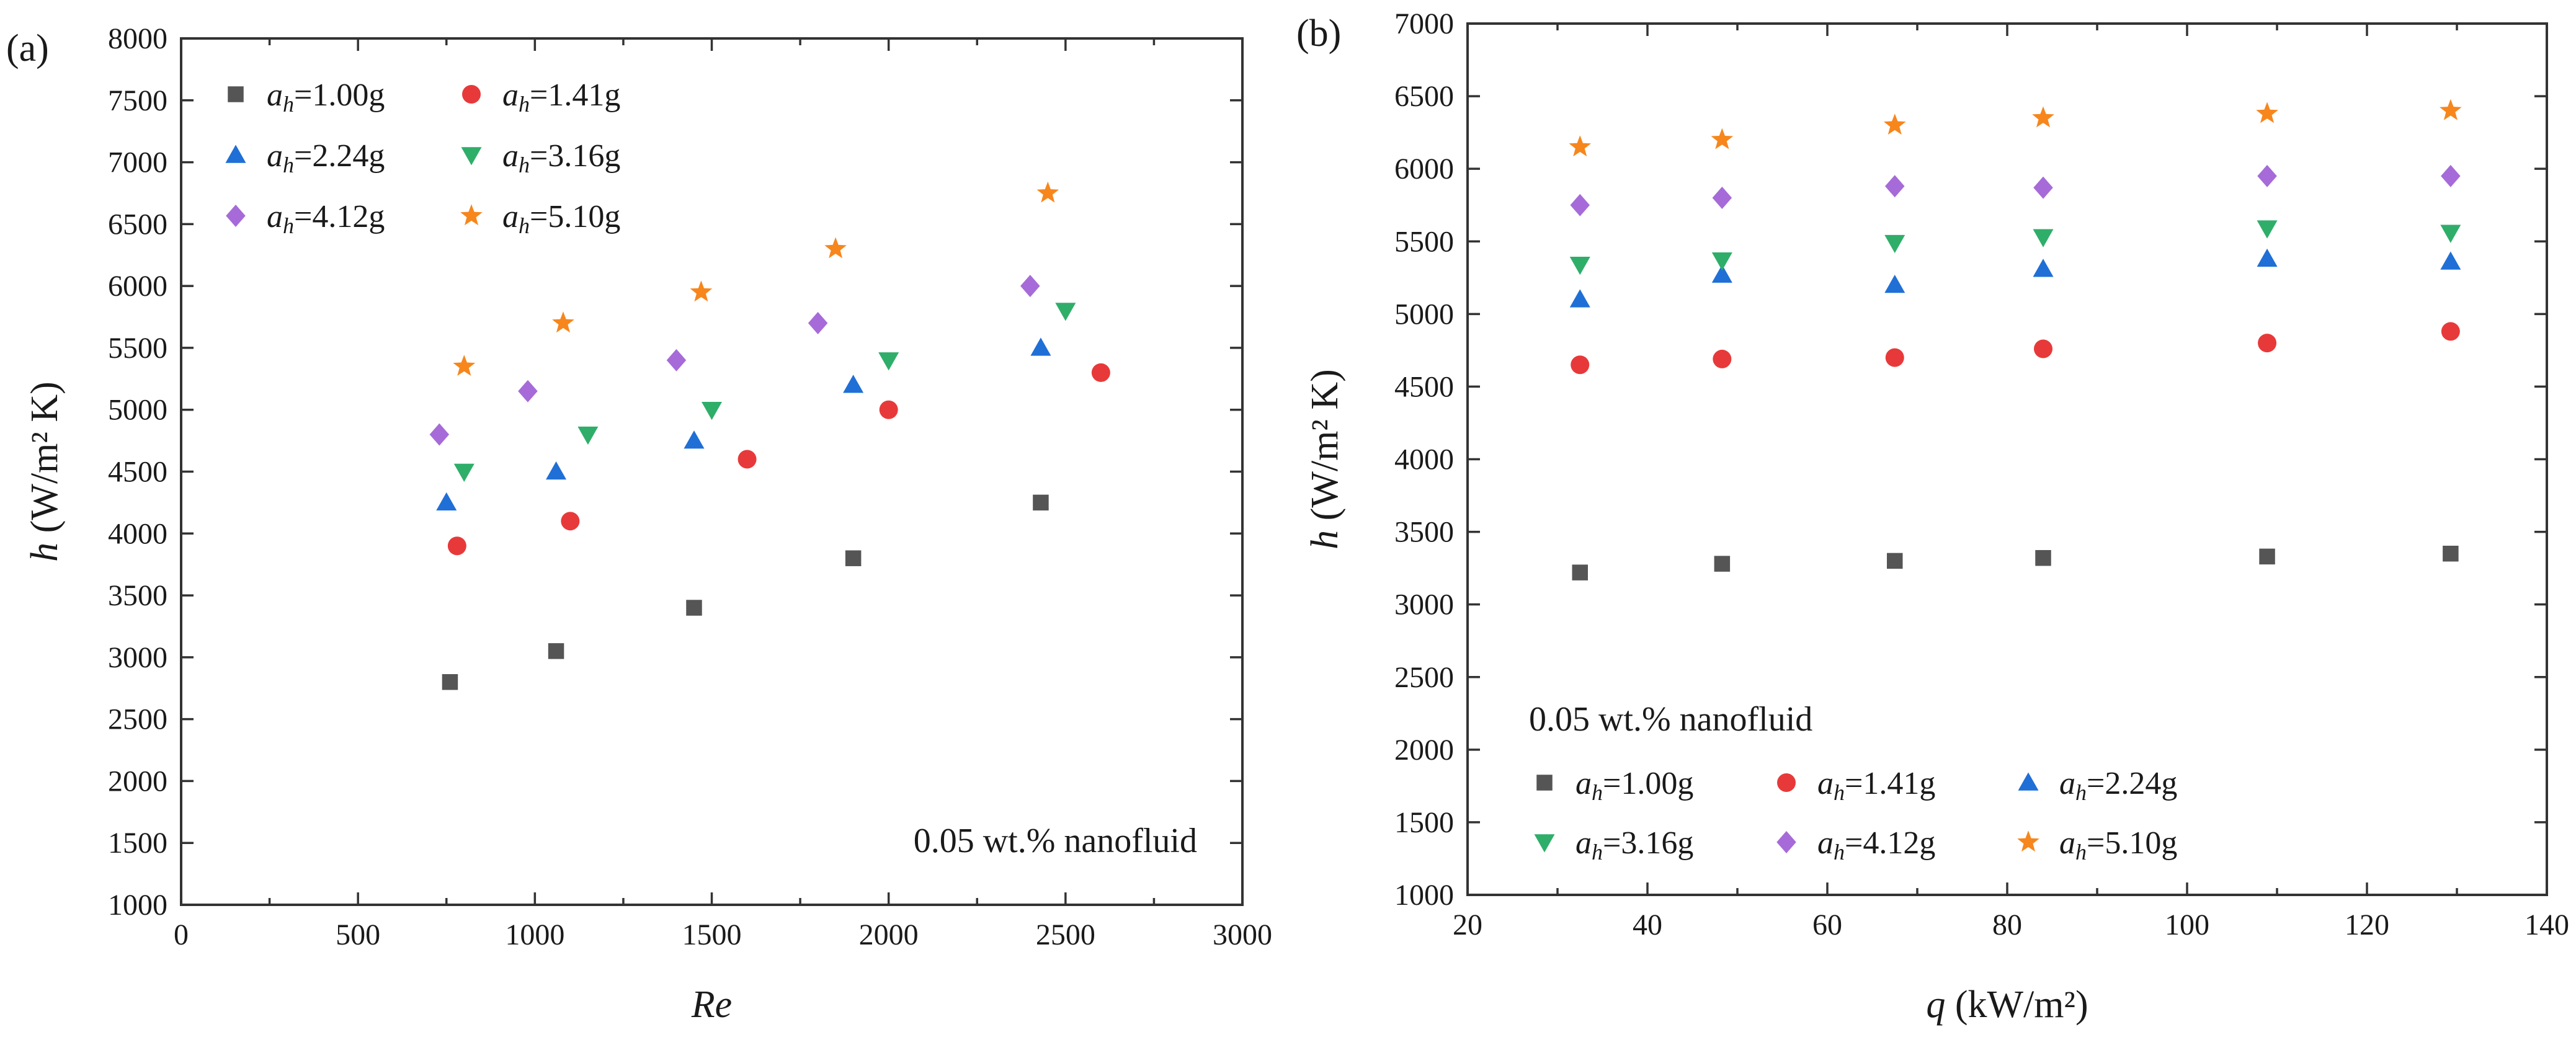 The image size is (2576, 1040). What do you see at coordinates (712, 935) in the screenshot?
I see `x-tick-label: 1500` at bounding box center [712, 935].